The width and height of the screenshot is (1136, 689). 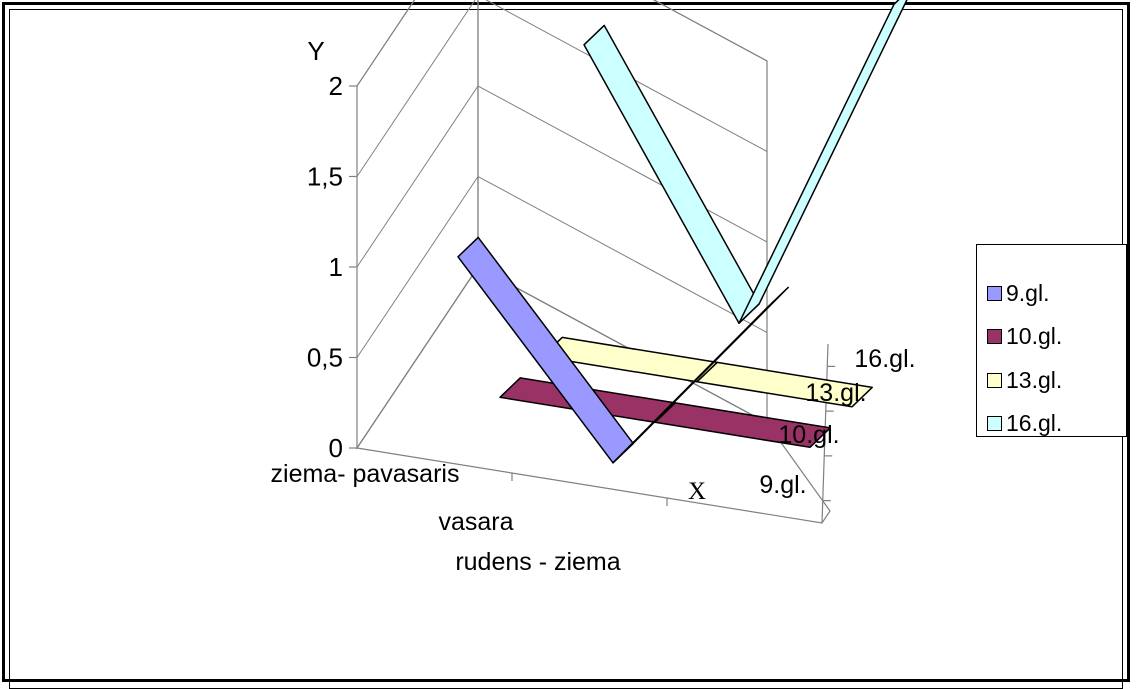 I want to click on ytick-label-4: 2, so click(x=336, y=86).